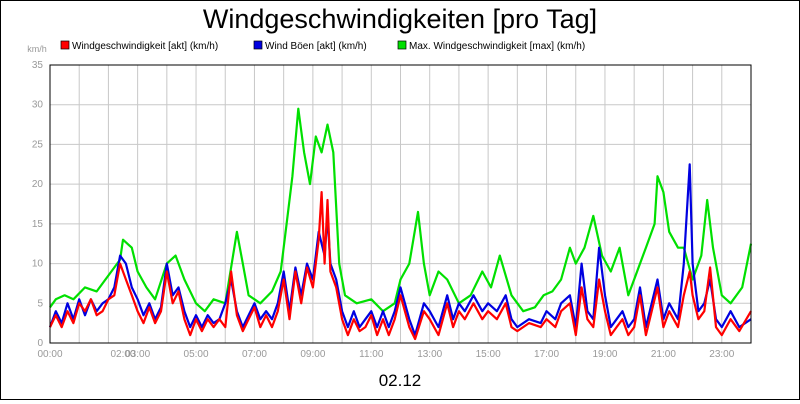 This screenshot has height=404, width=800. Describe the element at coordinates (38, 65) in the screenshot. I see `y-tick-label: 35` at that location.